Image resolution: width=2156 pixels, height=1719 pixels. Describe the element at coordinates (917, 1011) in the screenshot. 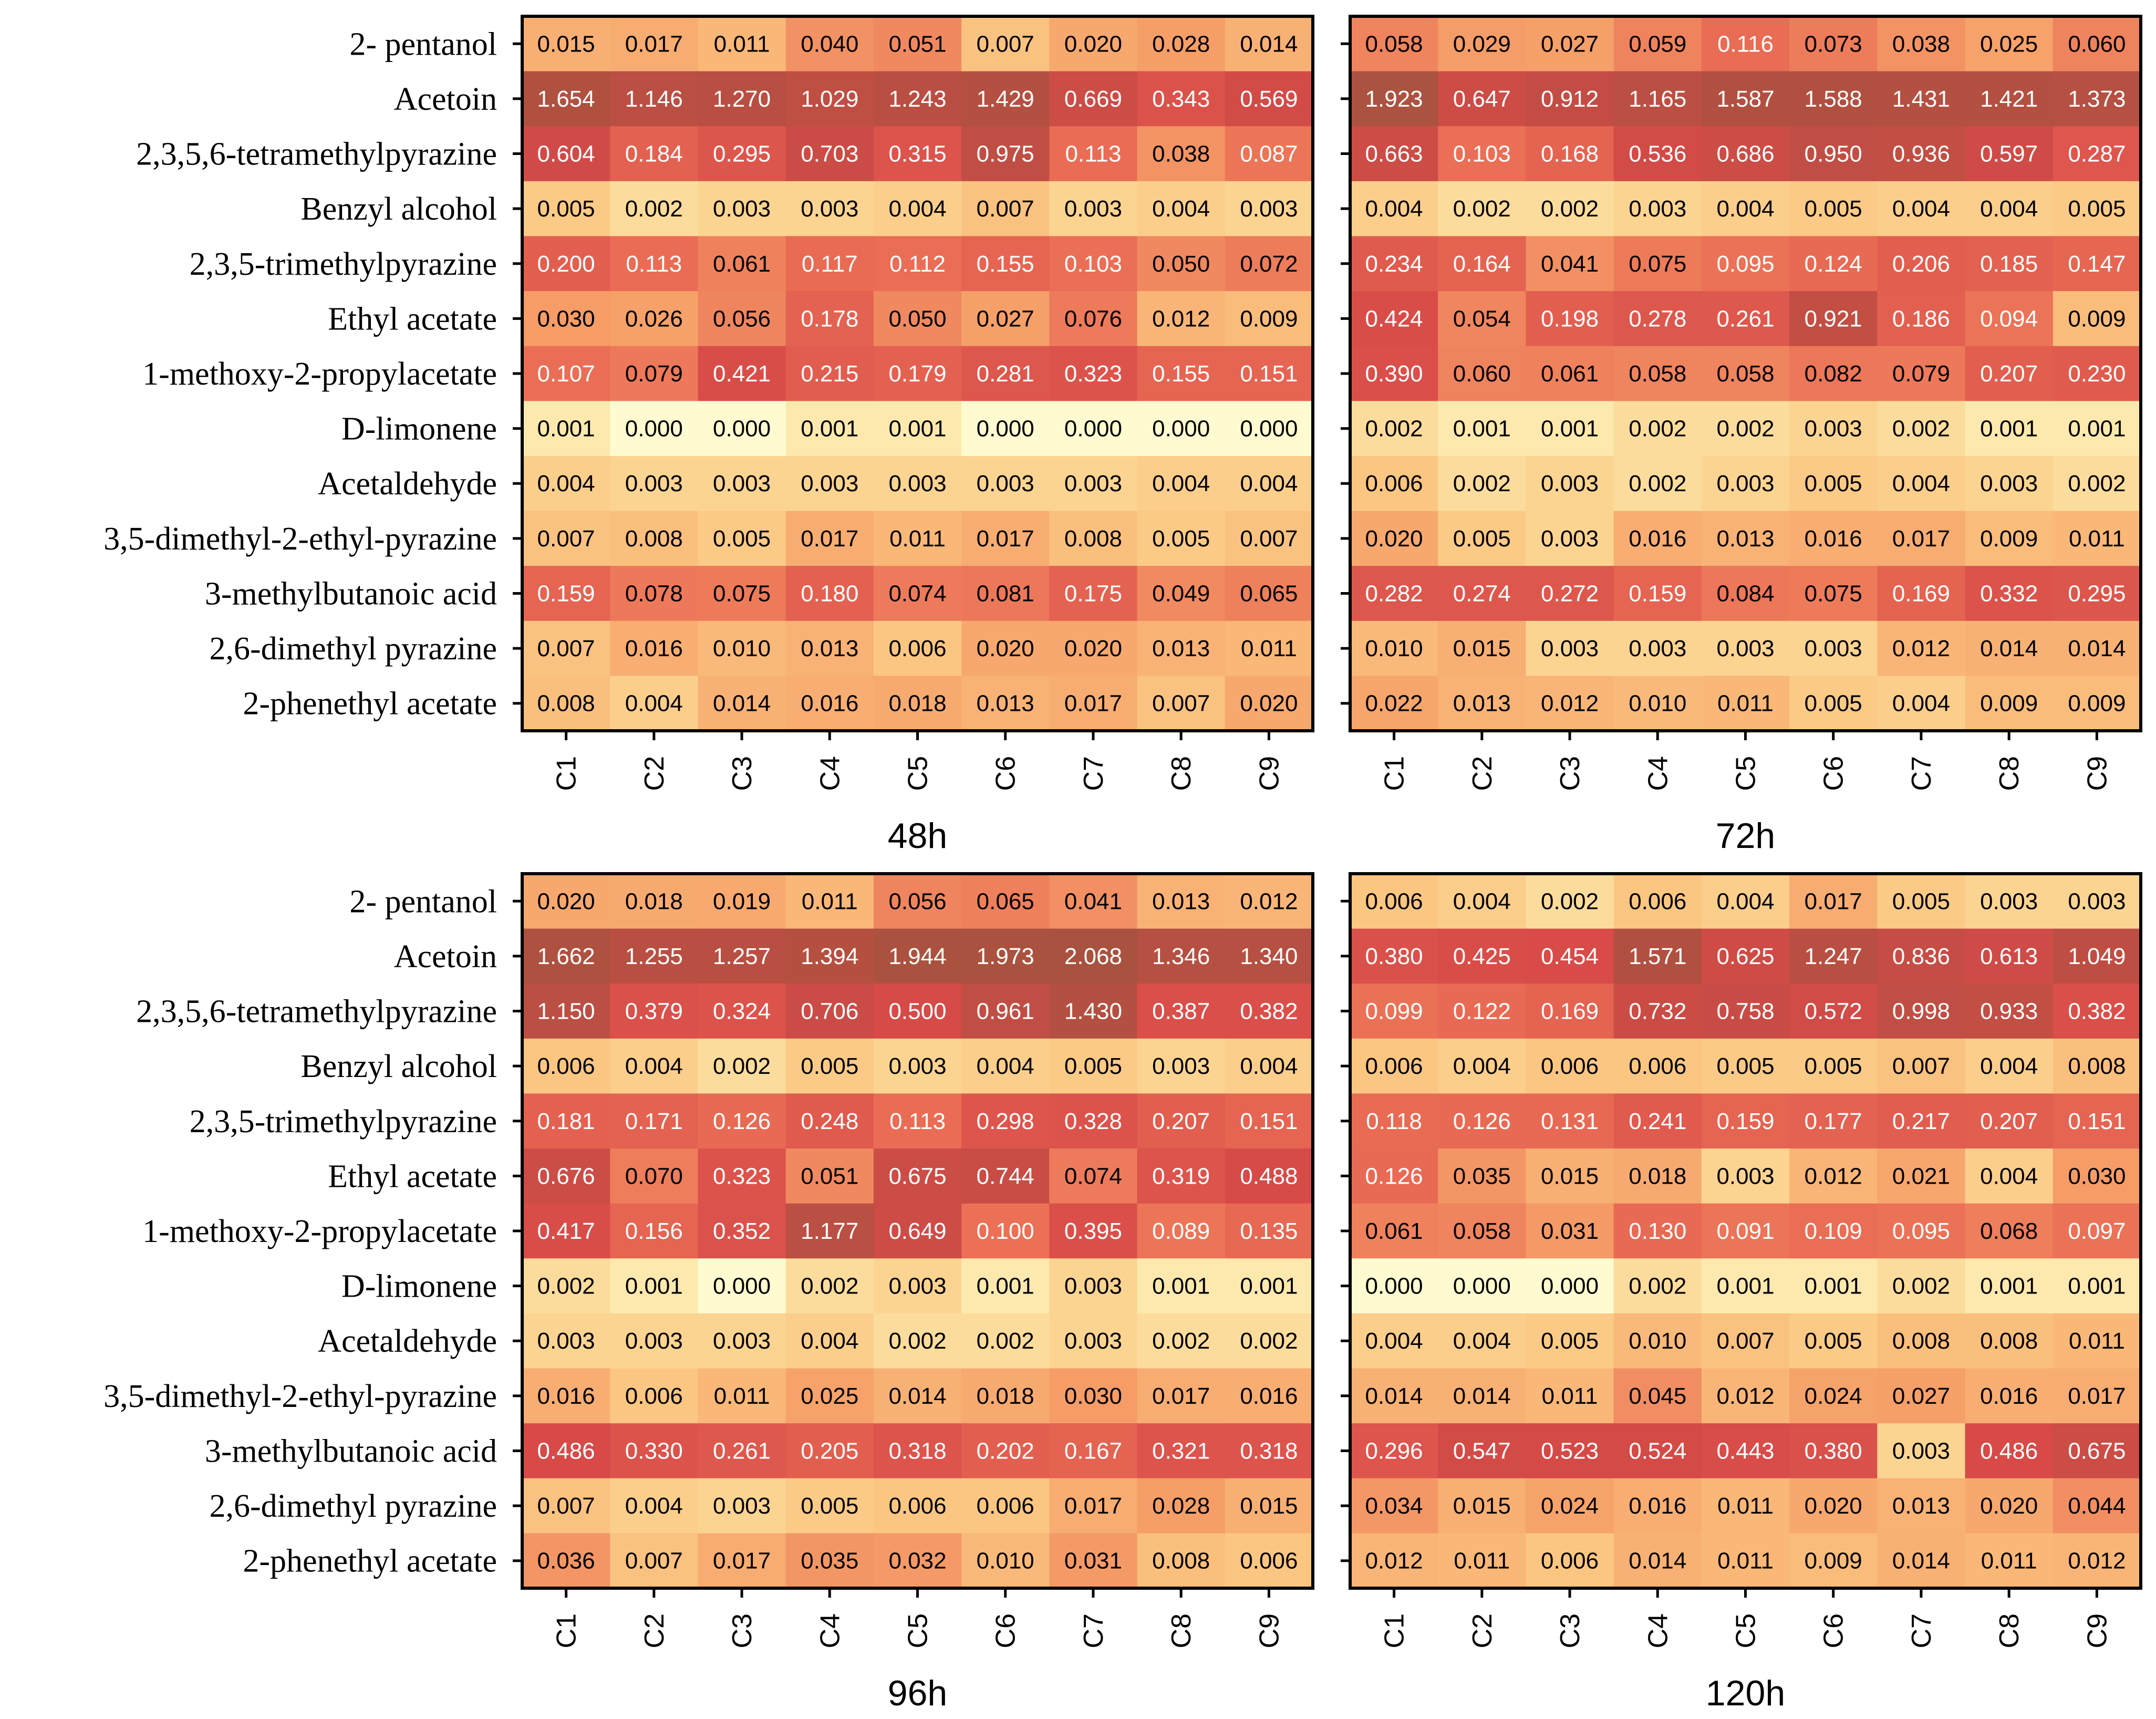

I see `cell-value-label: 0.500` at that location.